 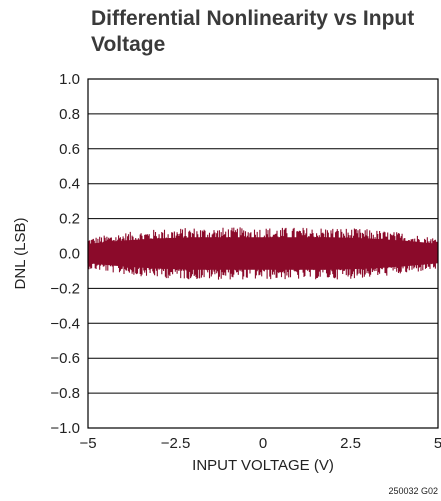 What do you see at coordinates (69, 254) in the screenshot?
I see `y-tick-label: 0.0` at bounding box center [69, 254].